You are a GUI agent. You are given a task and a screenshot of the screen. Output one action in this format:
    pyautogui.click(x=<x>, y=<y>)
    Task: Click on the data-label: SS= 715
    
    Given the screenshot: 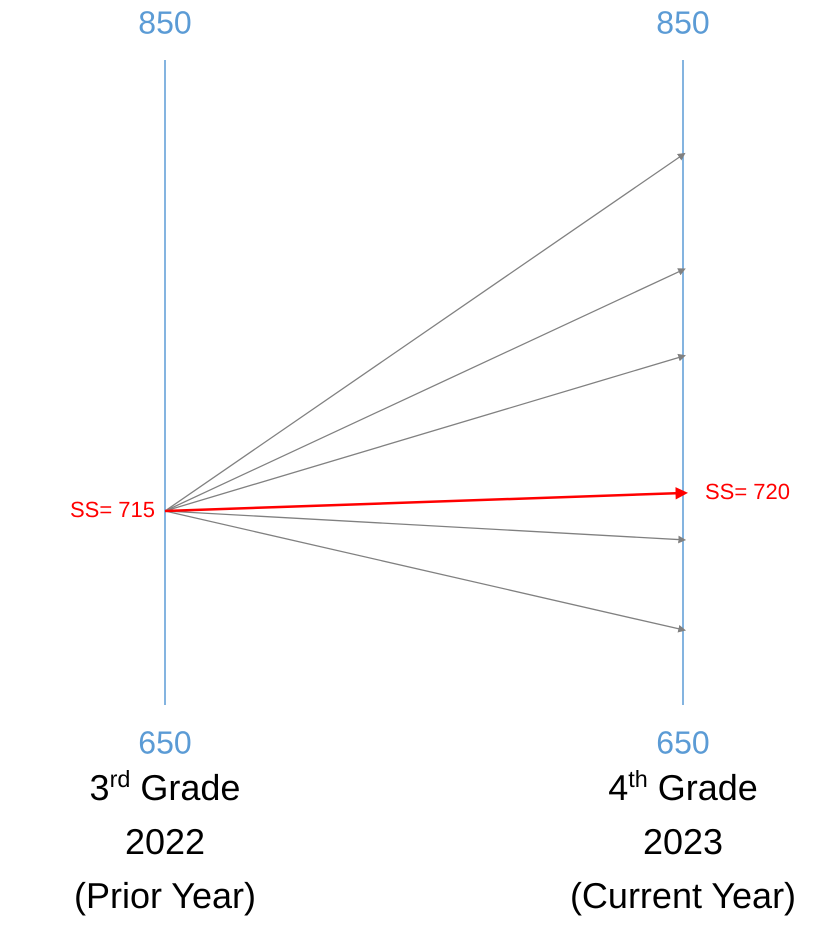 What is the action you would take?
    pyautogui.click(x=112, y=509)
    